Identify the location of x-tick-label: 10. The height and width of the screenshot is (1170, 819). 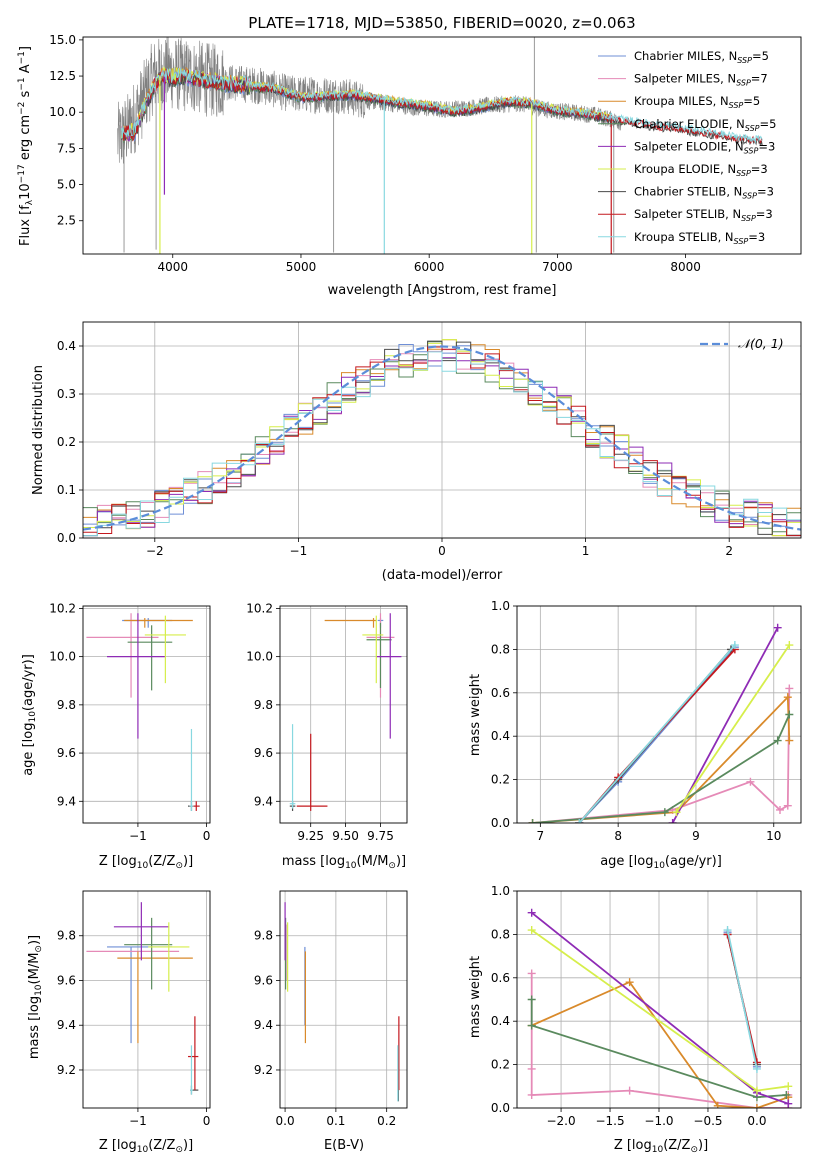
(773, 836).